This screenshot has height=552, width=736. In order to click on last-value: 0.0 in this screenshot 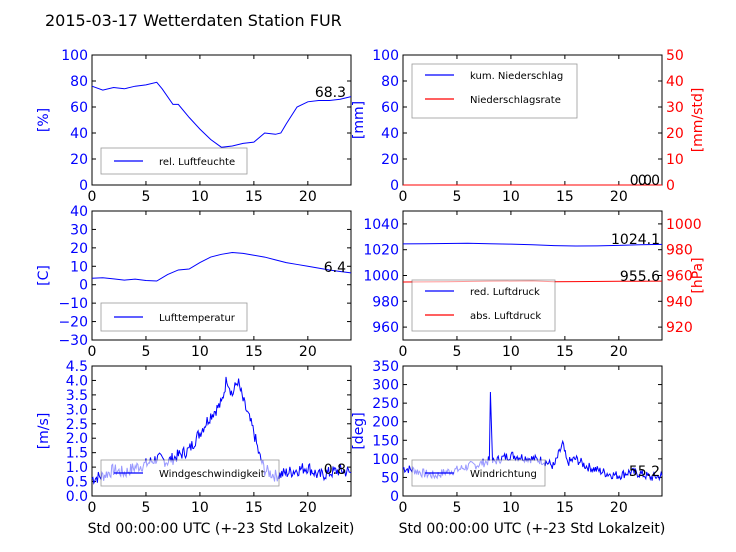, I will do `click(649, 181)`.